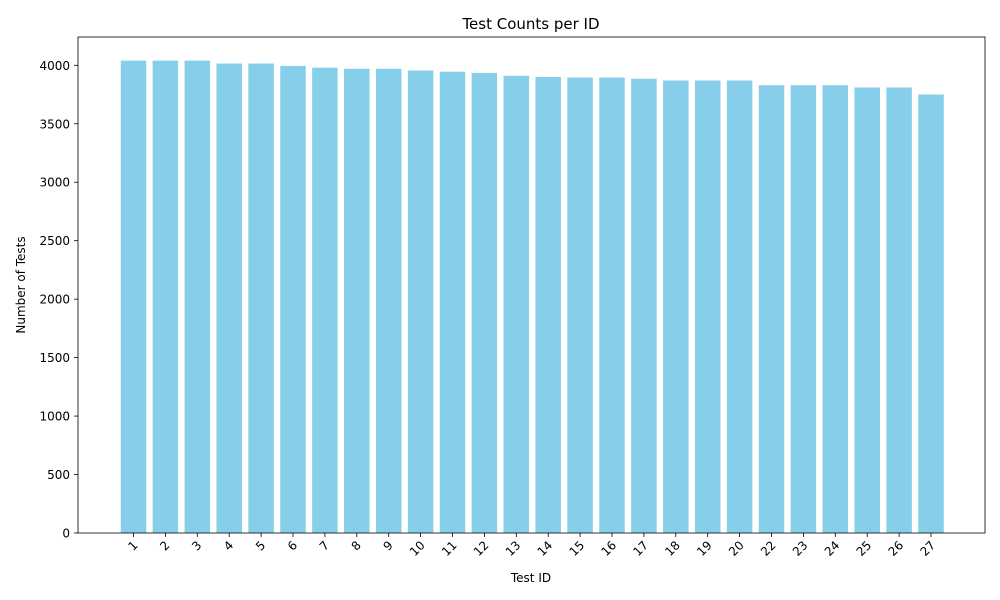 This screenshot has width=1000, height=600. What do you see at coordinates (54, 183) in the screenshot?
I see `y-tick-label: 3000` at bounding box center [54, 183].